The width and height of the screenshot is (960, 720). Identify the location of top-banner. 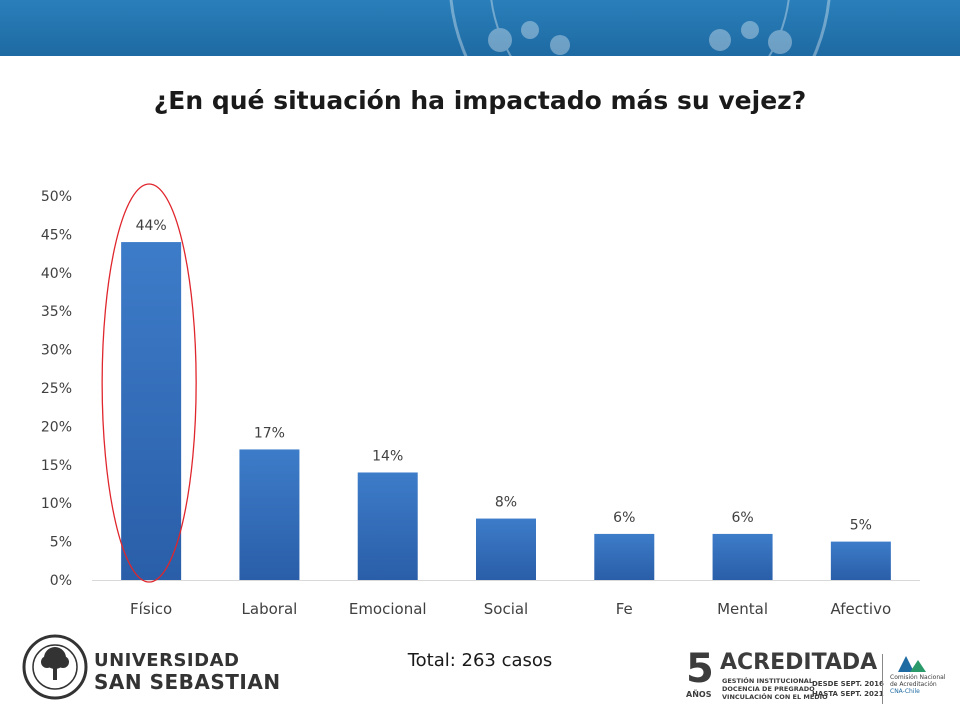
(480, 28).